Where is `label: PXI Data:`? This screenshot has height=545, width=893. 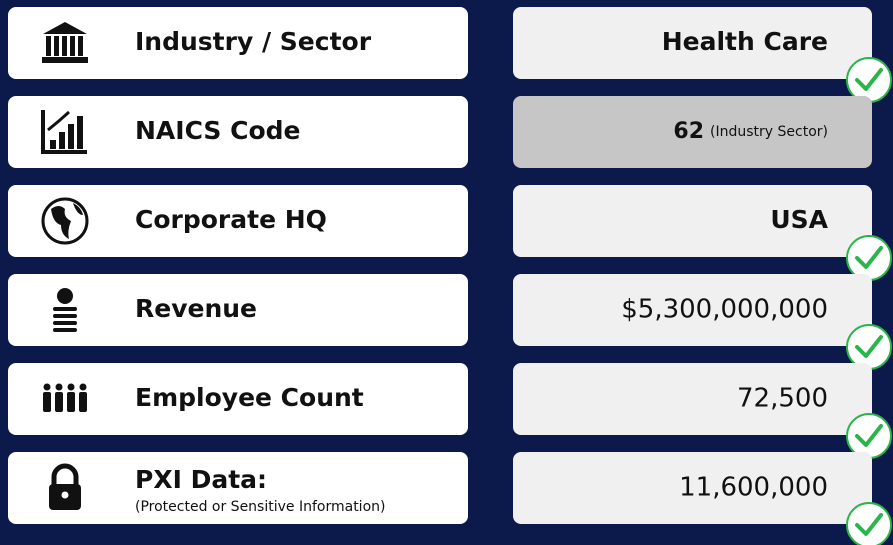 label: PXI Data: is located at coordinates (201, 479).